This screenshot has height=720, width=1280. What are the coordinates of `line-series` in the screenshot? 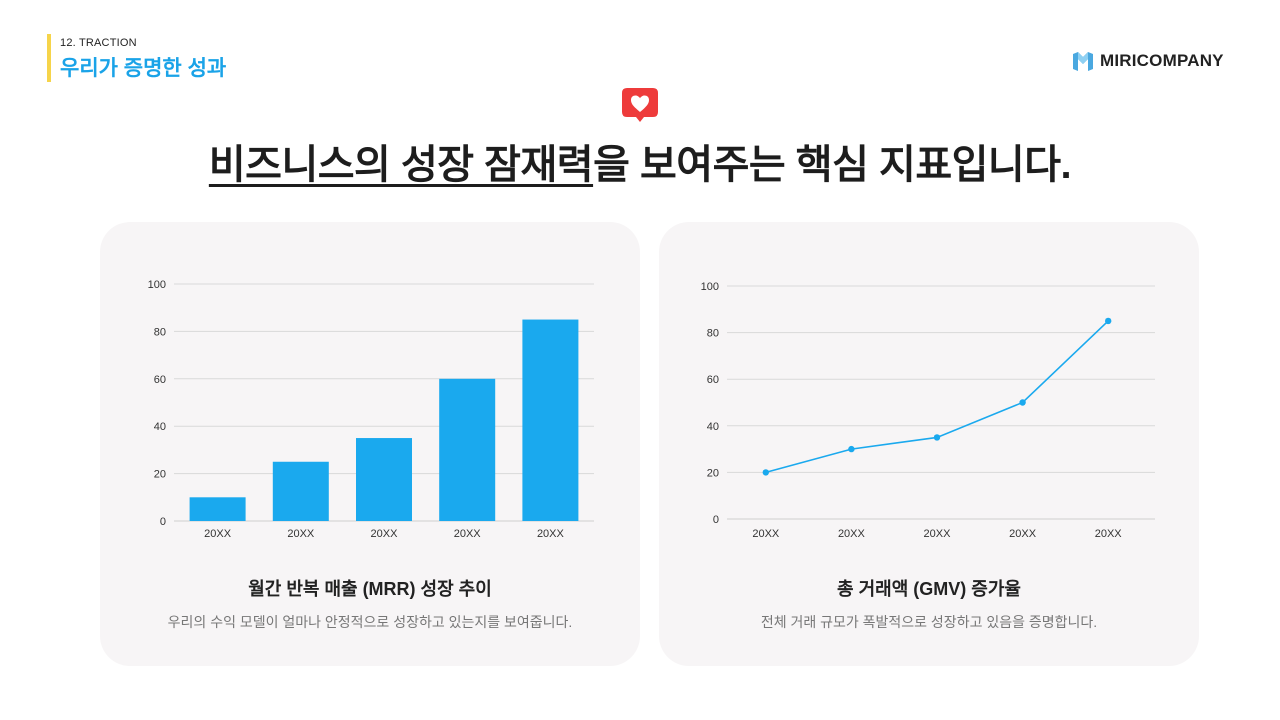 It's located at (937, 397).